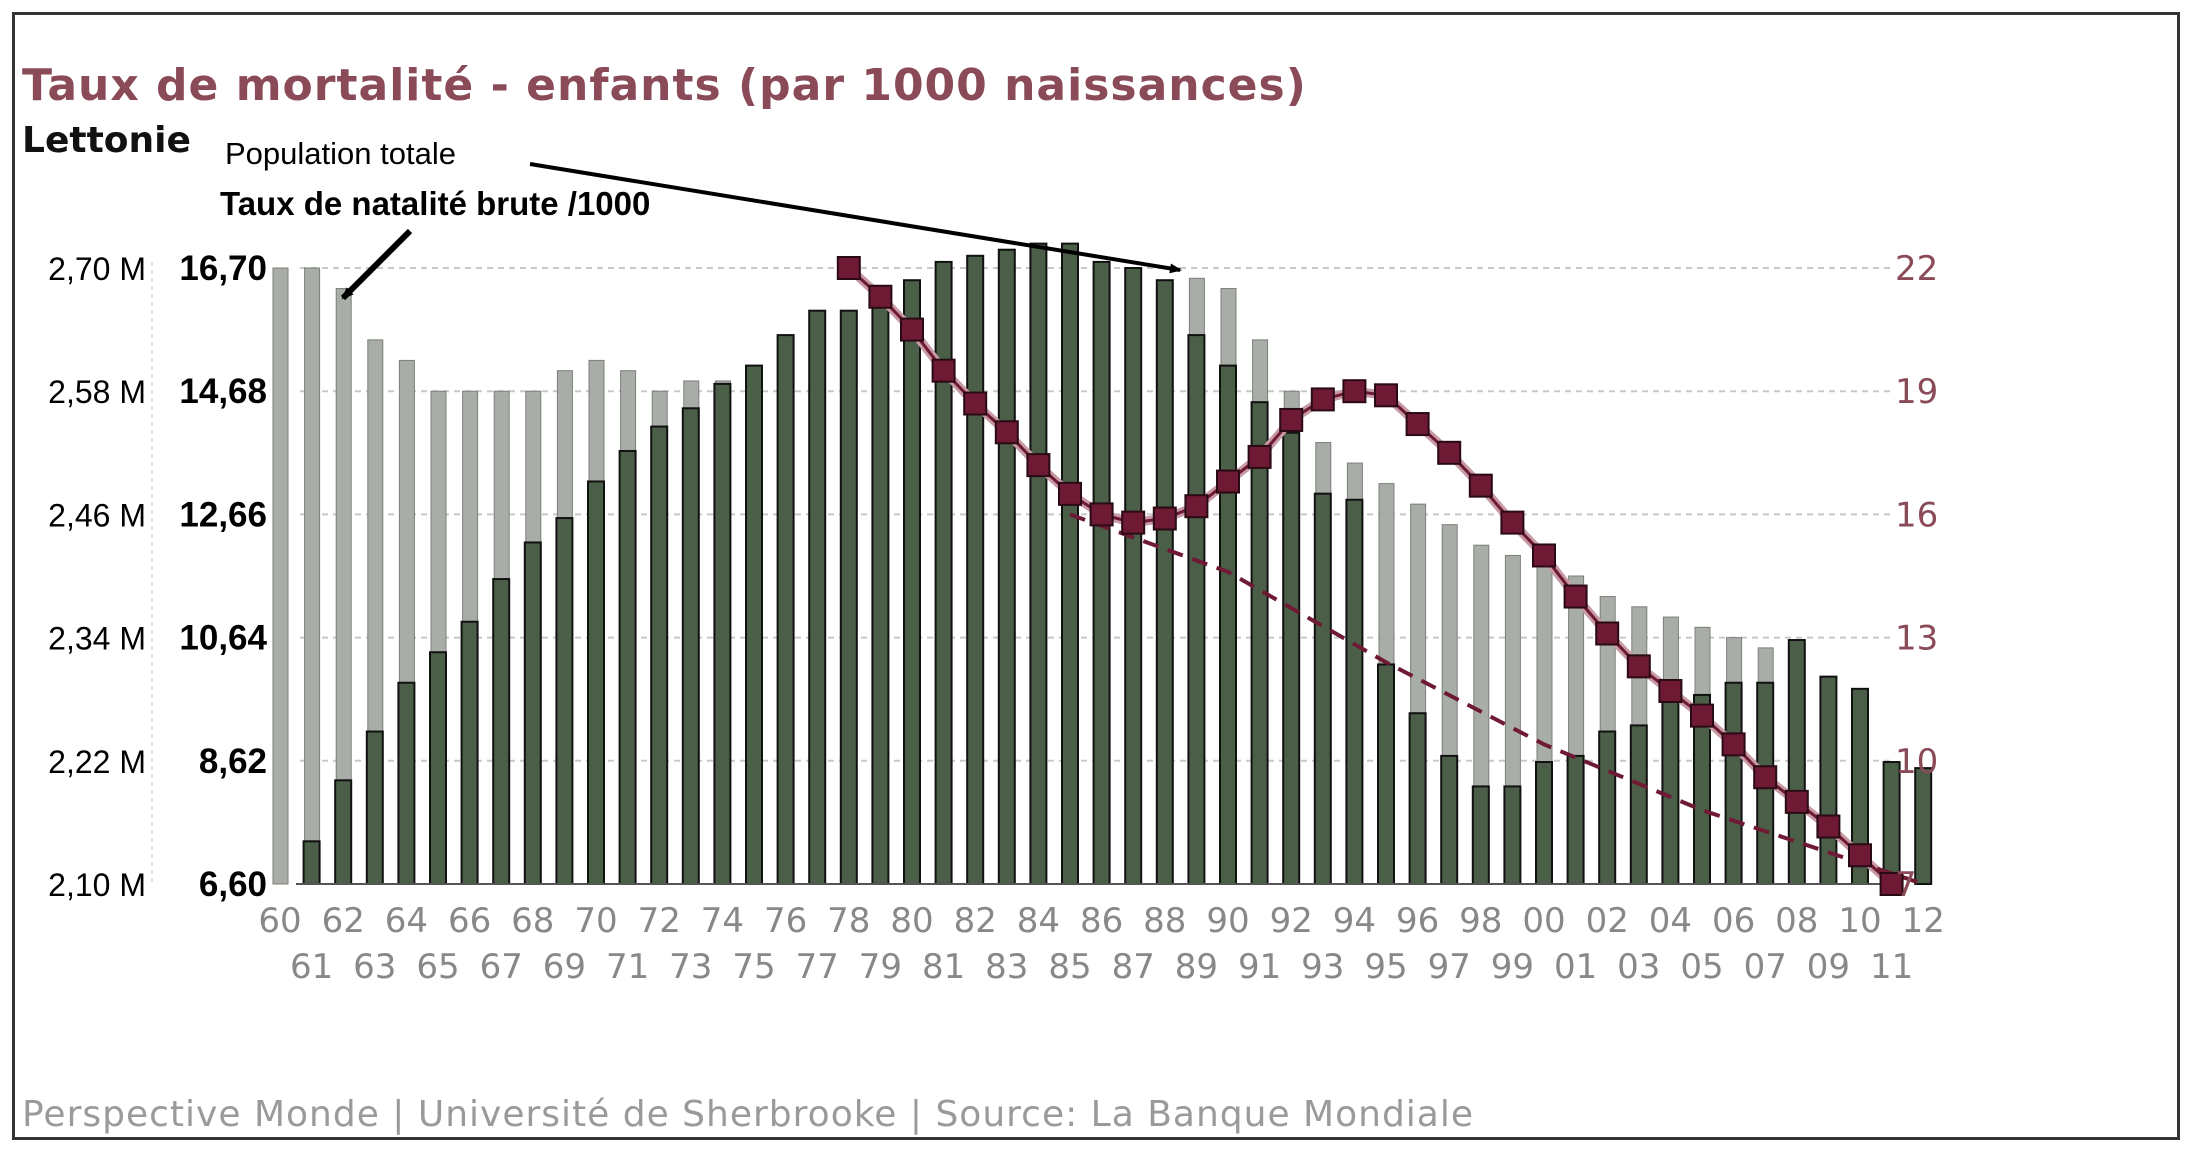 This screenshot has height=1155, width=2200. What do you see at coordinates (1638, 967) in the screenshot?
I see `x-tick-label: 03` at bounding box center [1638, 967].